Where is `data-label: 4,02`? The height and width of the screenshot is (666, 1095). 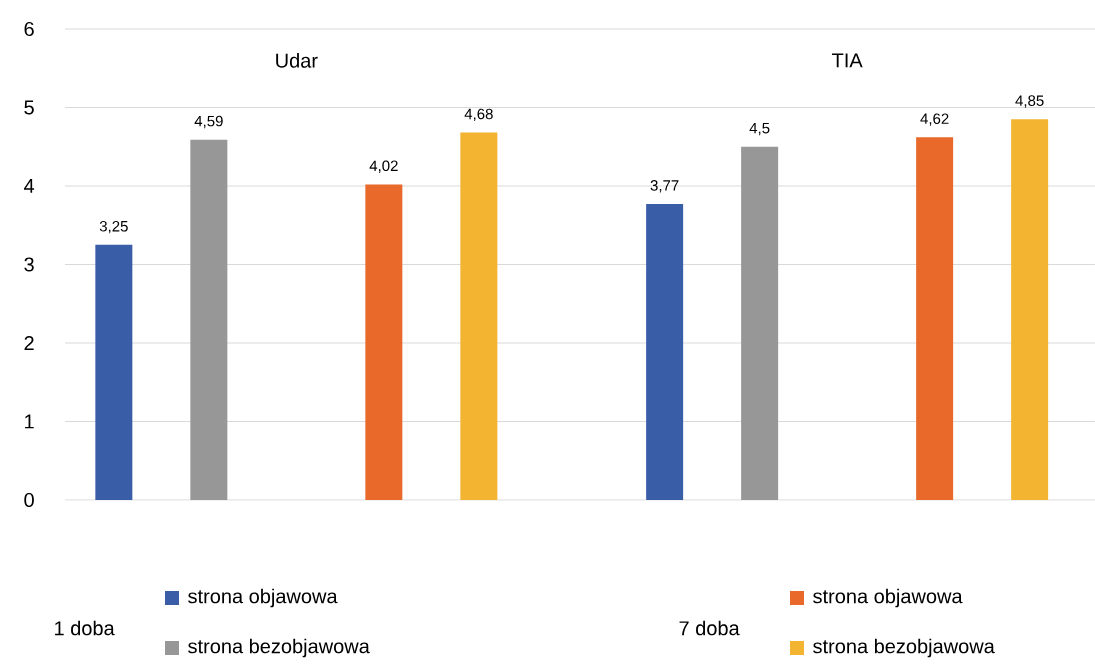 data-label: 4,02 is located at coordinates (383, 166).